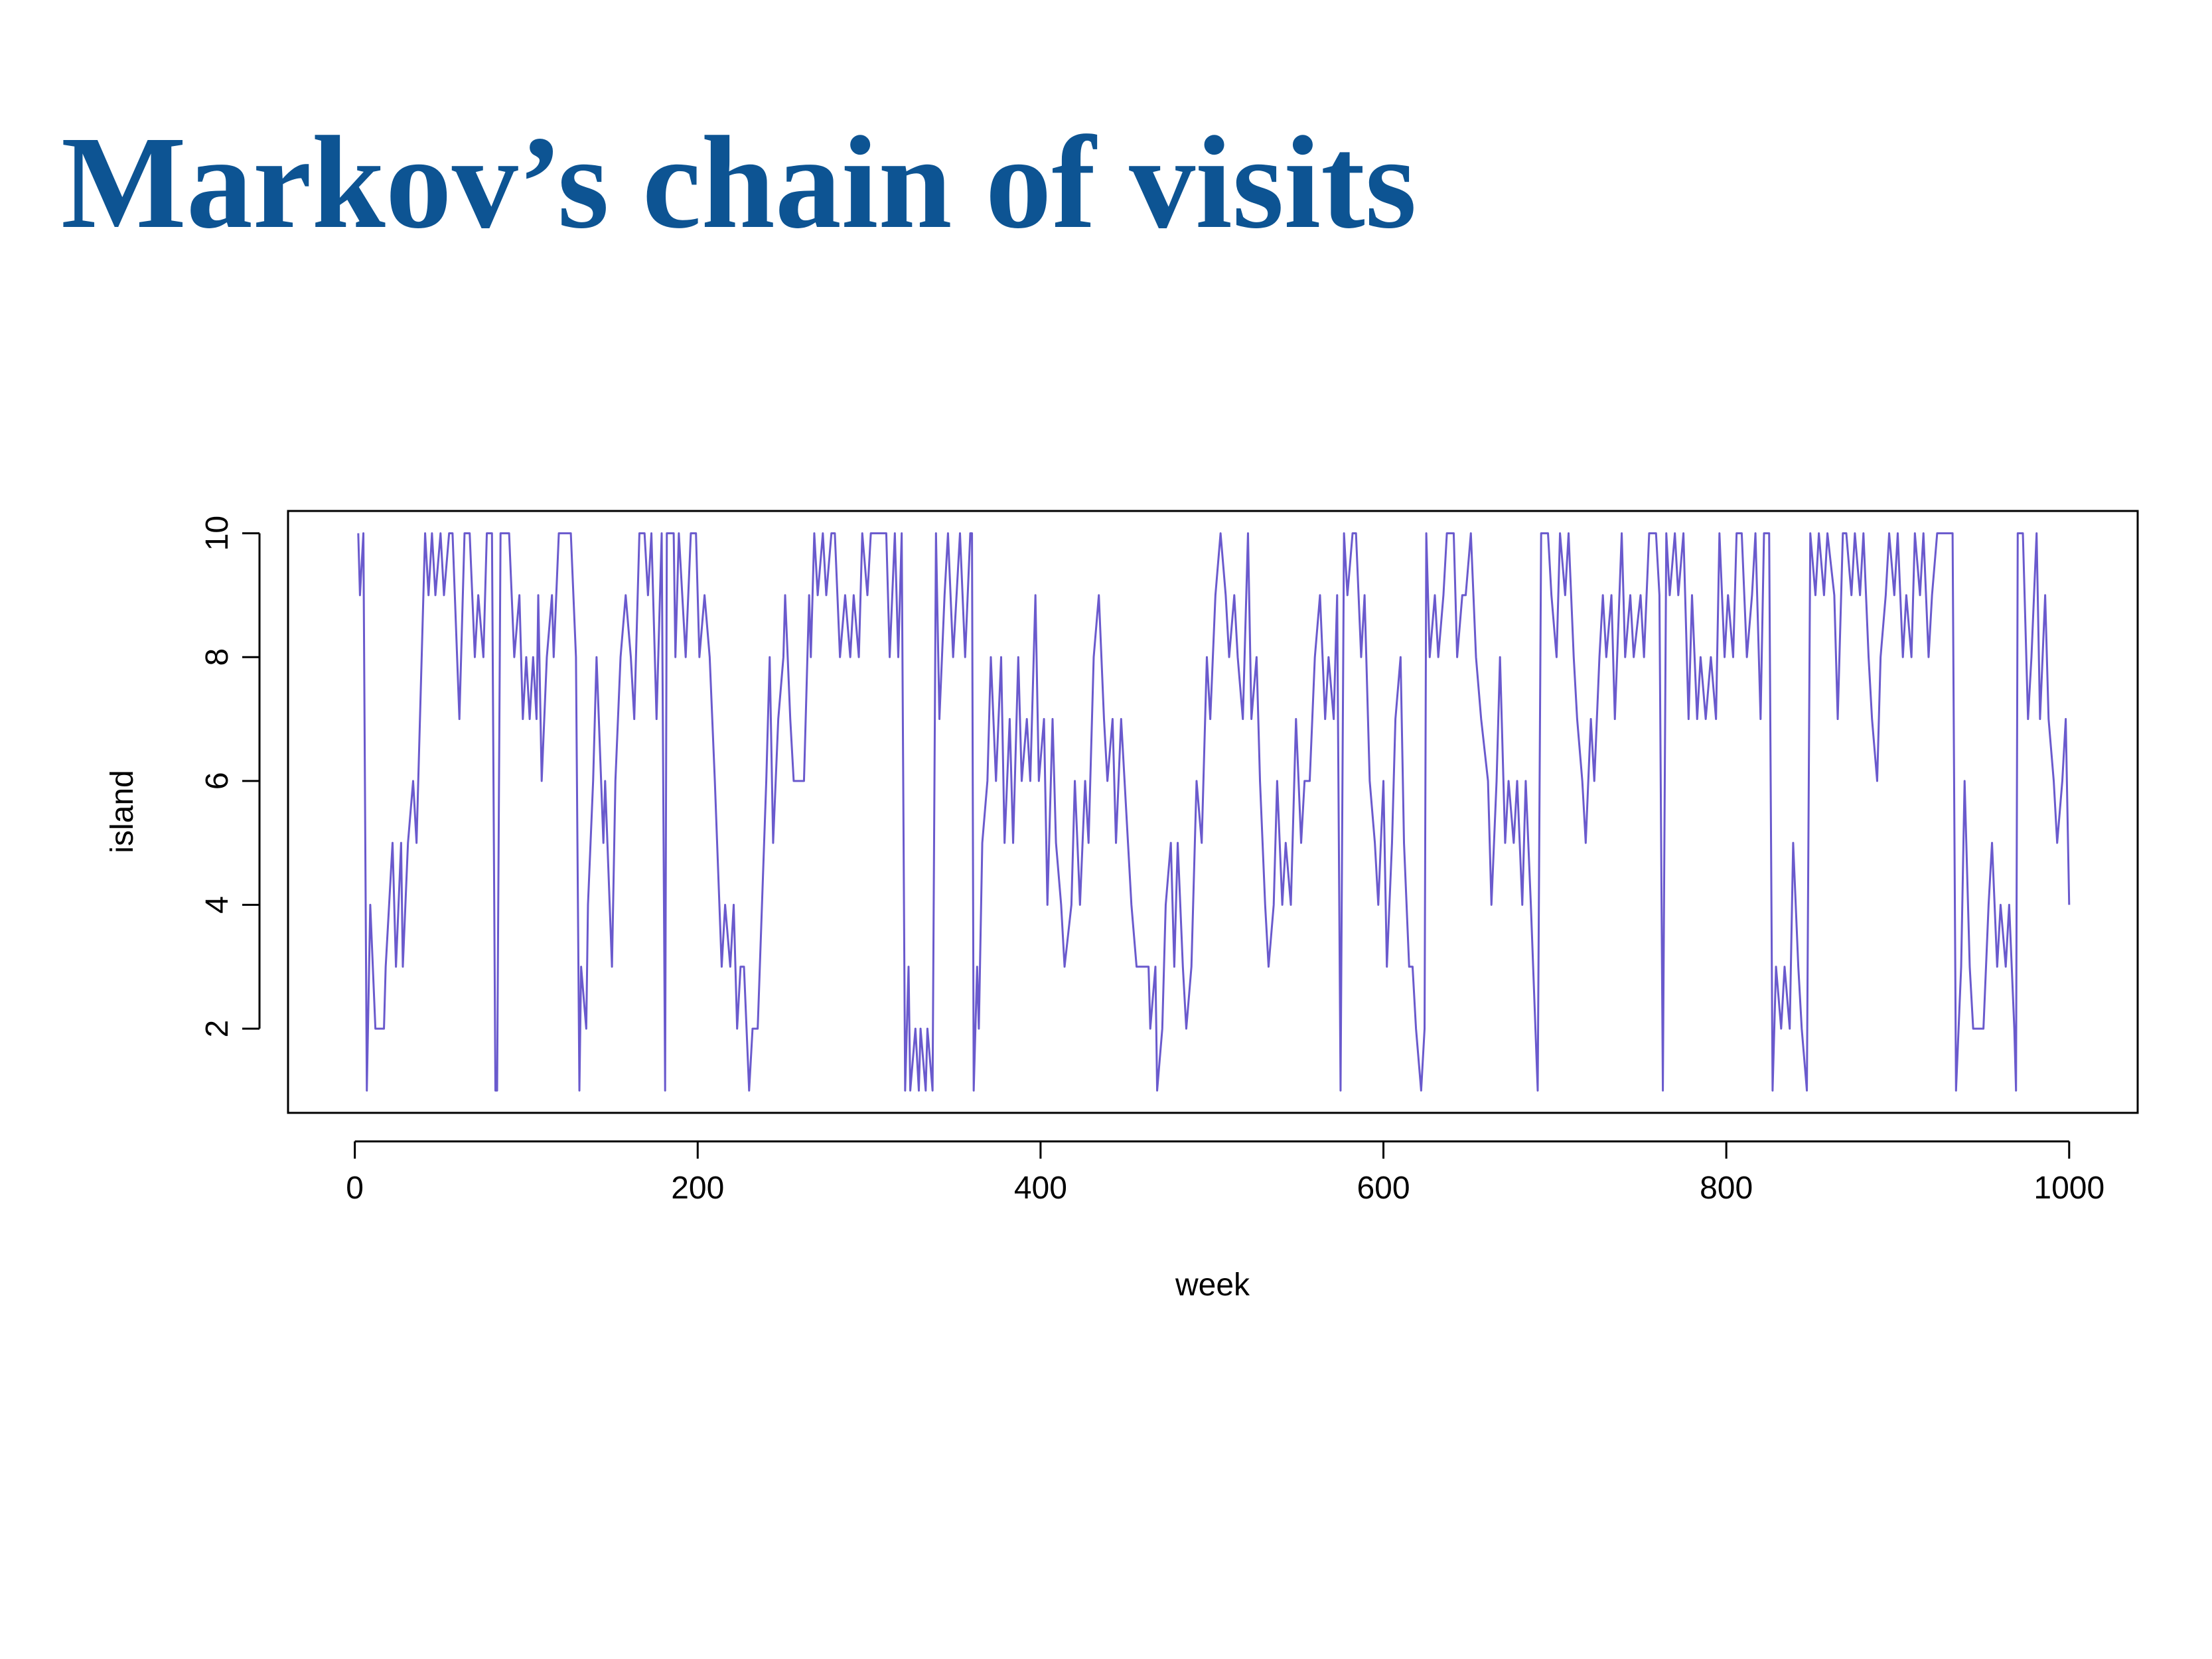 This screenshot has height=1659, width=2212. I want to click on slide-title: Markov’s chain of visits, so click(739, 182).